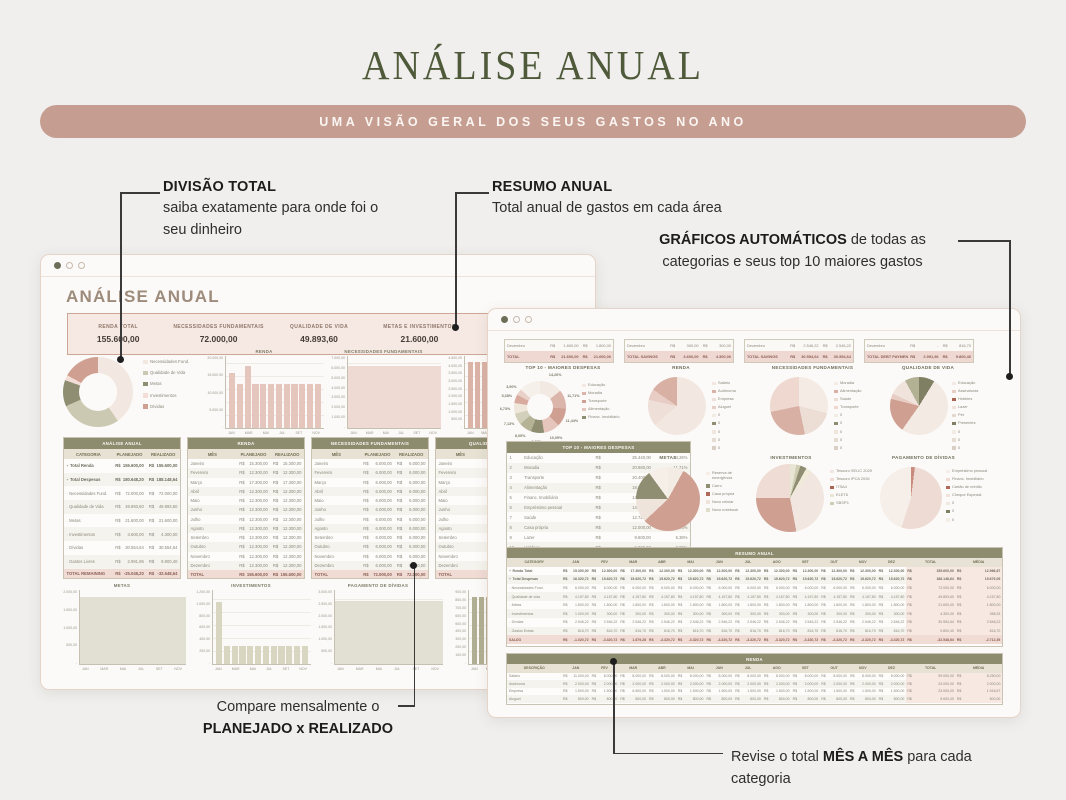 The width and height of the screenshot is (1066, 800). I want to click on row-name: Março, so click(320, 482).